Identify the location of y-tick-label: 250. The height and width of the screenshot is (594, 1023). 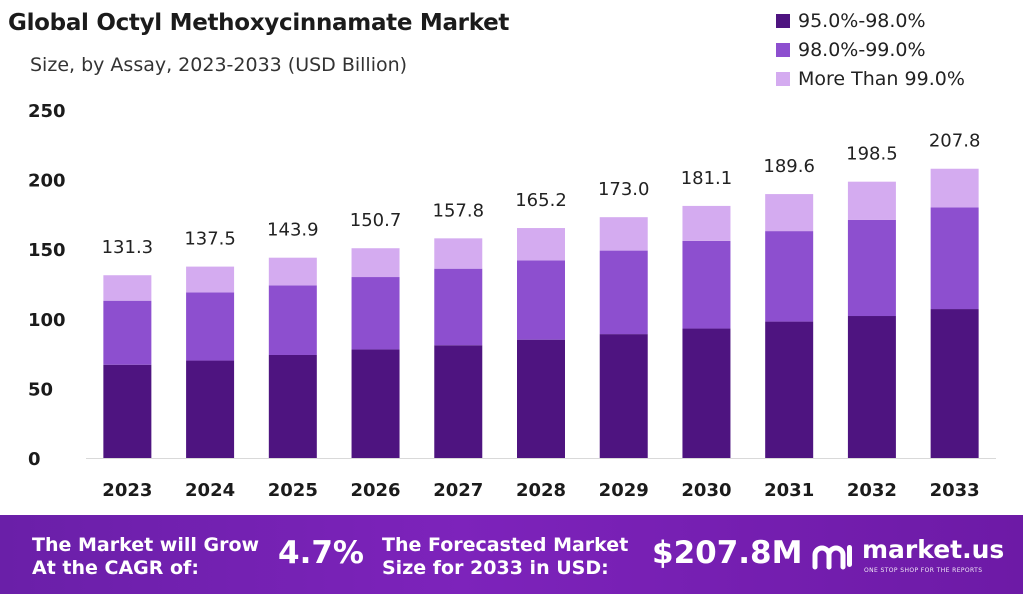
(47, 111).